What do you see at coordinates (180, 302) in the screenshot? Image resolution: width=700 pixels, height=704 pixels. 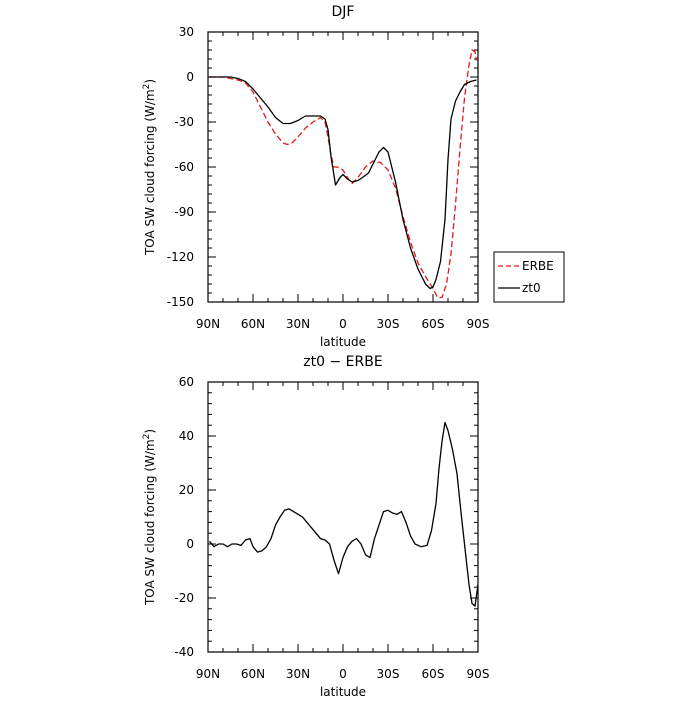 I see `y-tick-label: -150` at bounding box center [180, 302].